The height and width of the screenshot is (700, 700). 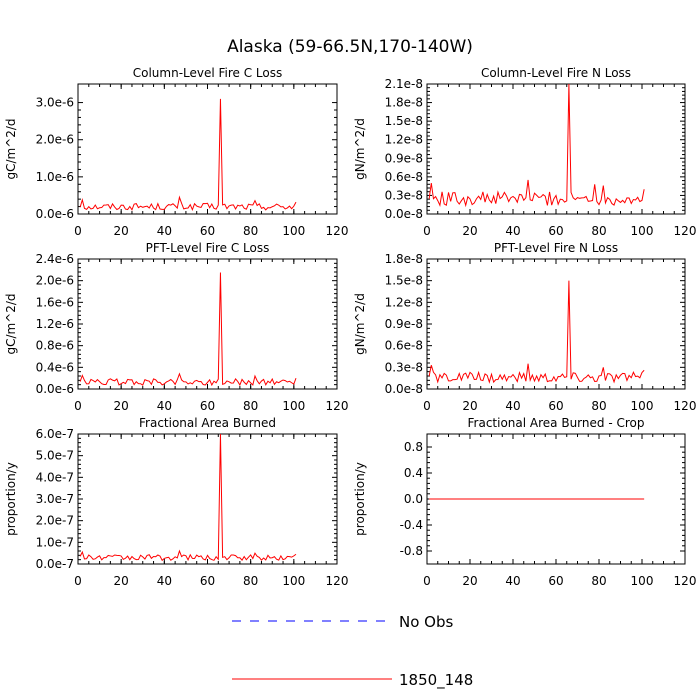 What do you see at coordinates (404, 389) in the screenshot?
I see `y-tick-label: 0.0e-8` at bounding box center [404, 389].